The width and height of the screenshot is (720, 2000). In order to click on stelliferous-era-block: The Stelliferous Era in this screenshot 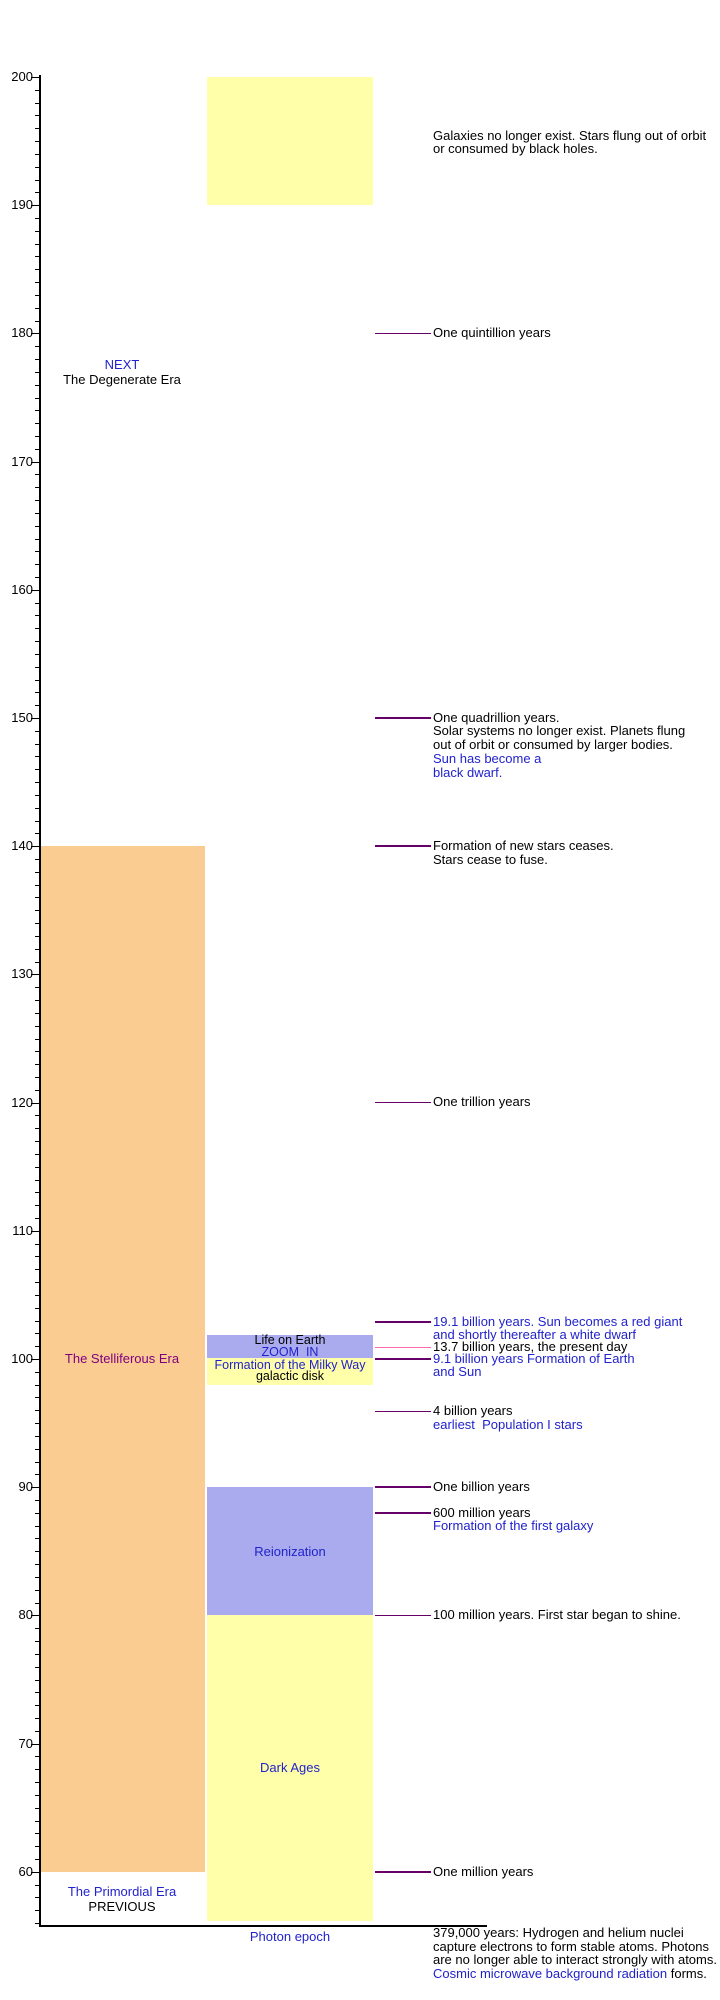, I will do `click(122, 1359)`.